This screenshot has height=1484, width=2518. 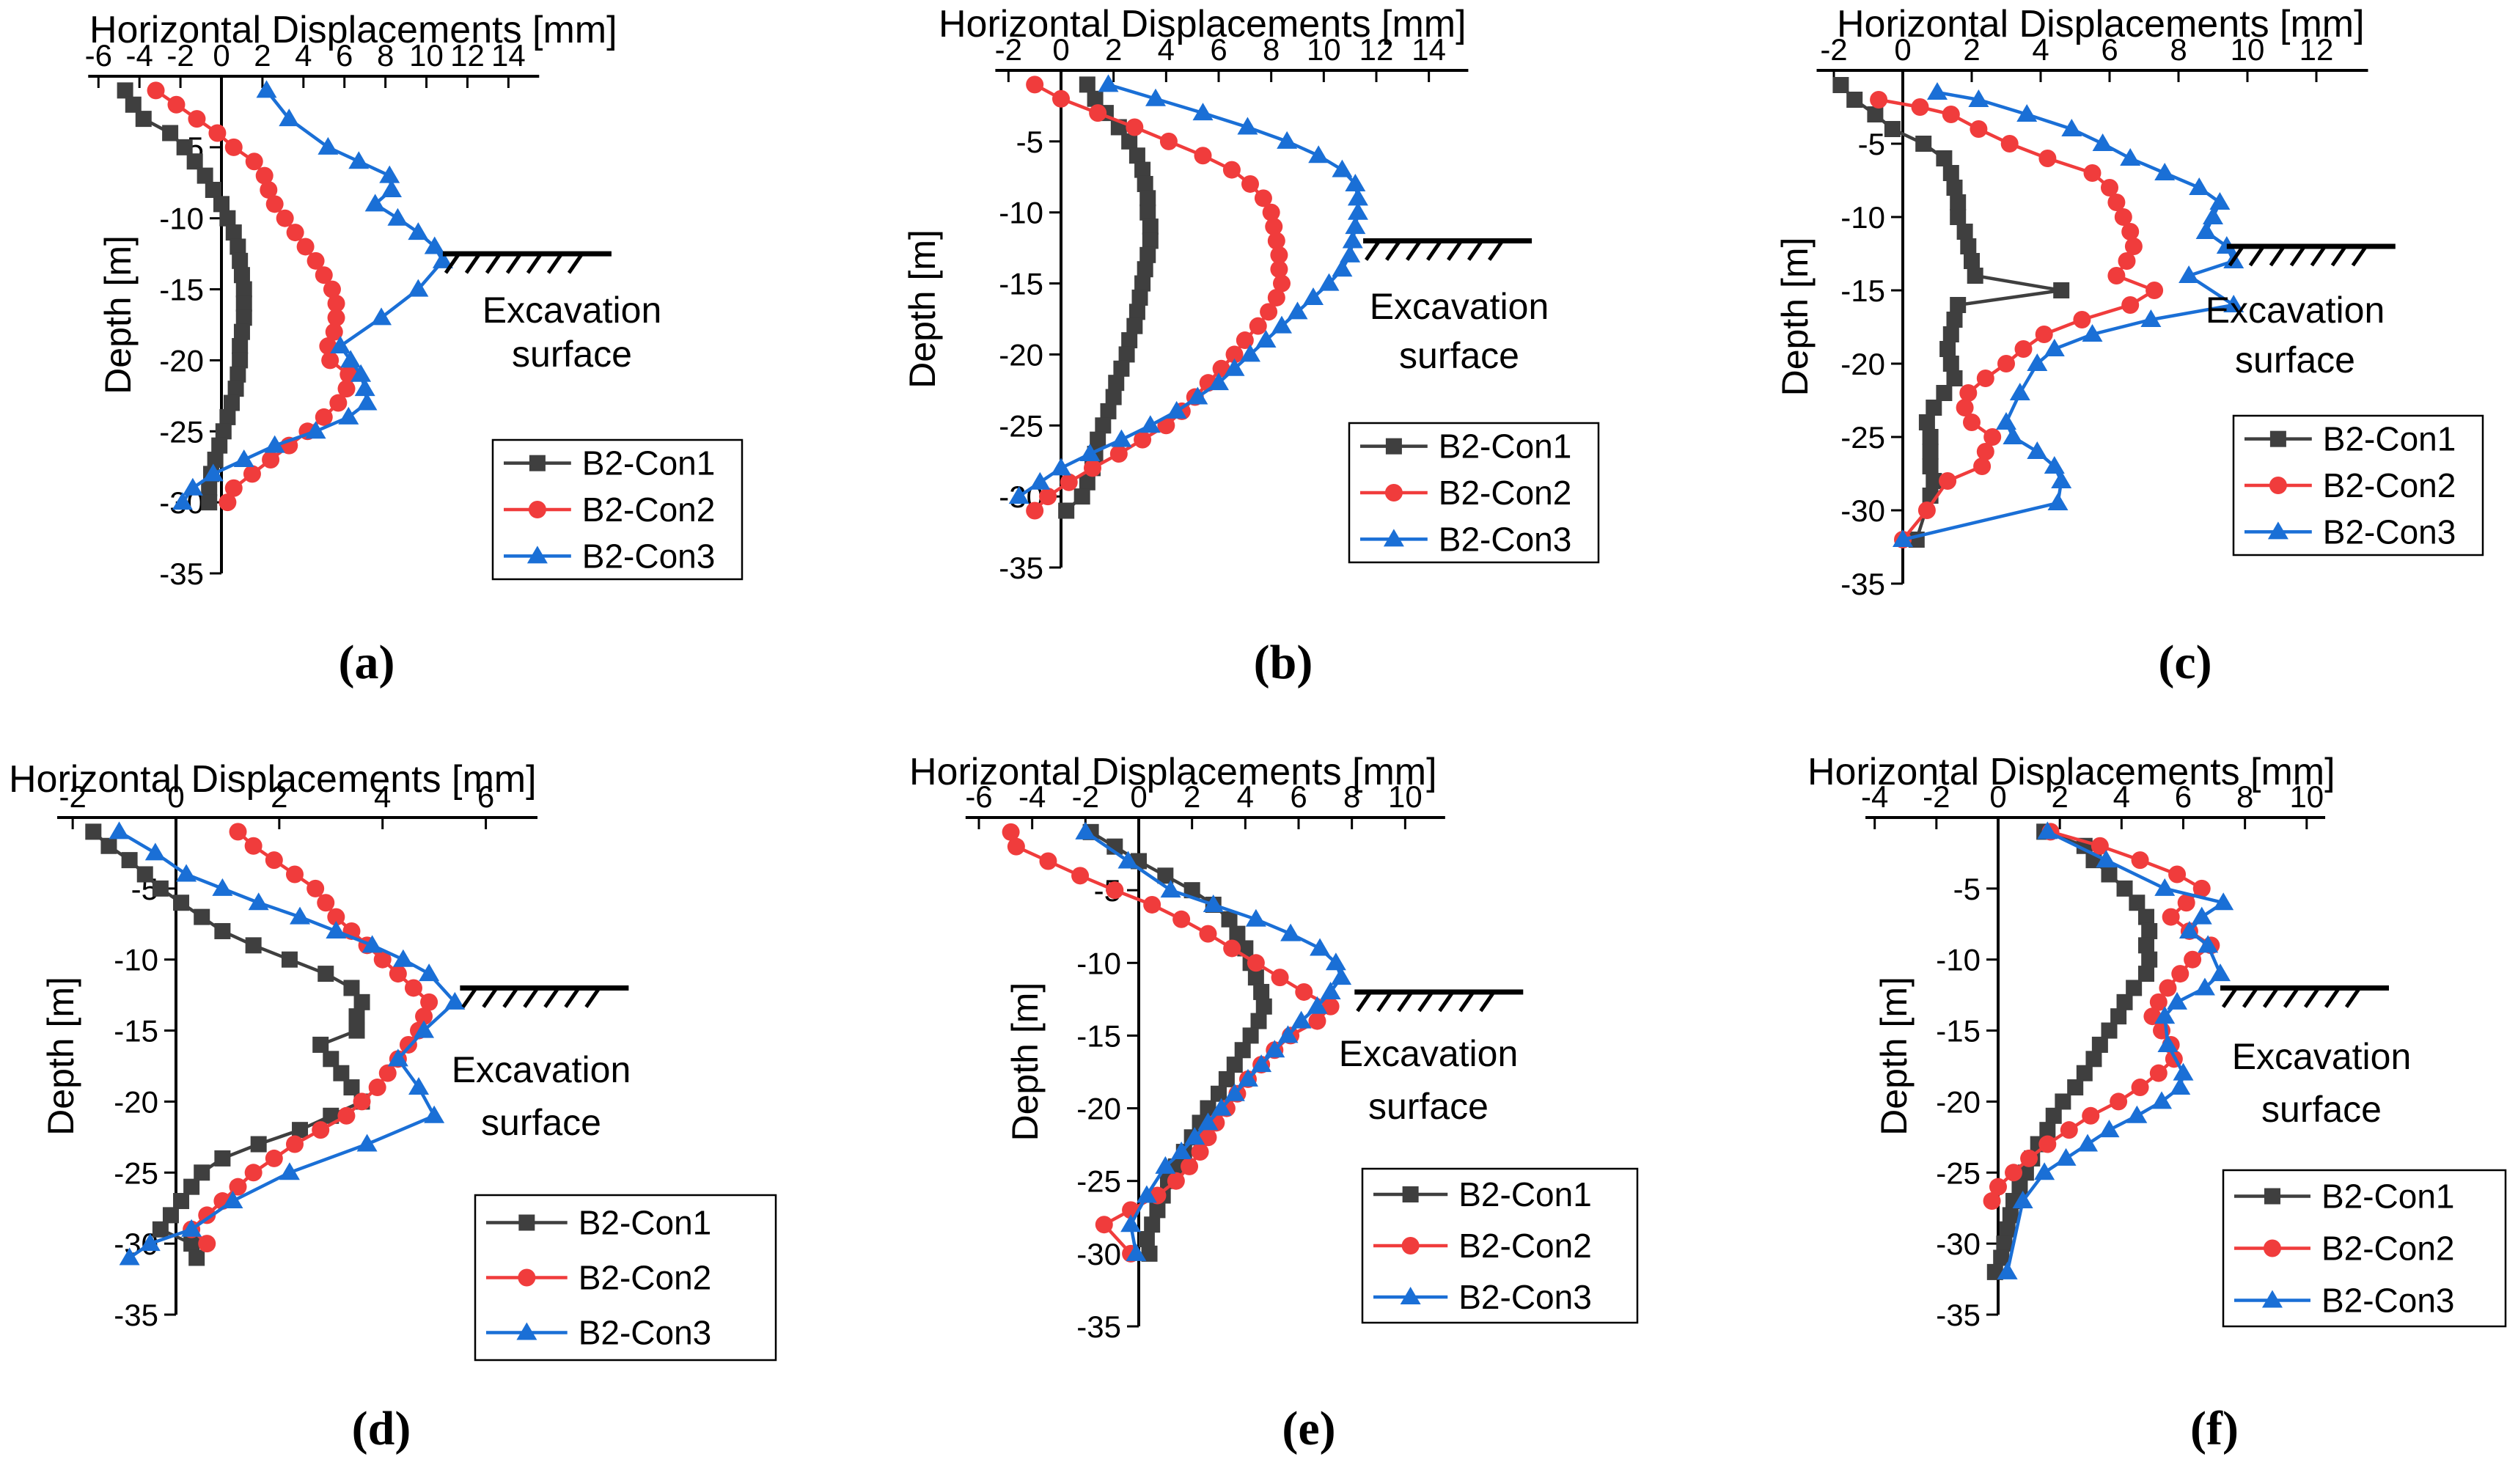 I want to click on excavation-surface-marker, so click(x=1448, y=249).